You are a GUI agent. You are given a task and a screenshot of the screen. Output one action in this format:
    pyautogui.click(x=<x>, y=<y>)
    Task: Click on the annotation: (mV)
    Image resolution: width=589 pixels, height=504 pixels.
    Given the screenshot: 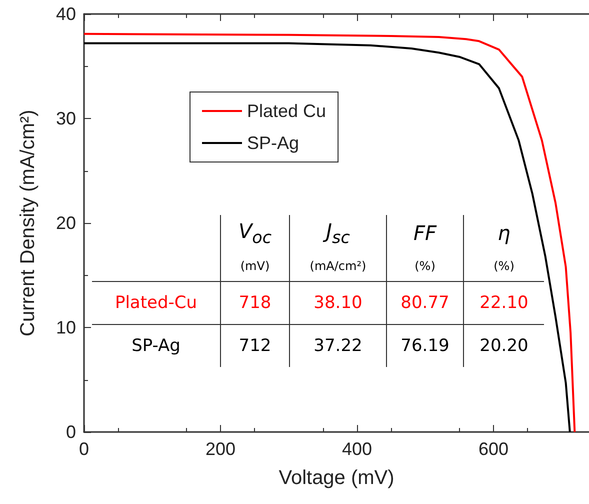 What is the action you would take?
    pyautogui.click(x=255, y=266)
    